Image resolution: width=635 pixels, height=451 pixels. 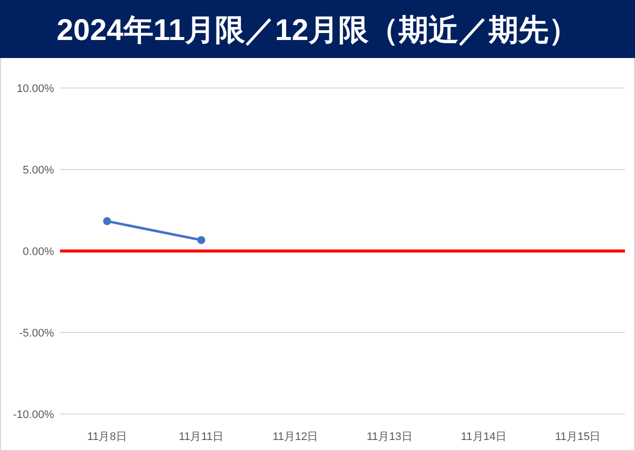 What do you see at coordinates (107, 437) in the screenshot?
I see `x-tick-label: 11月8日` at bounding box center [107, 437].